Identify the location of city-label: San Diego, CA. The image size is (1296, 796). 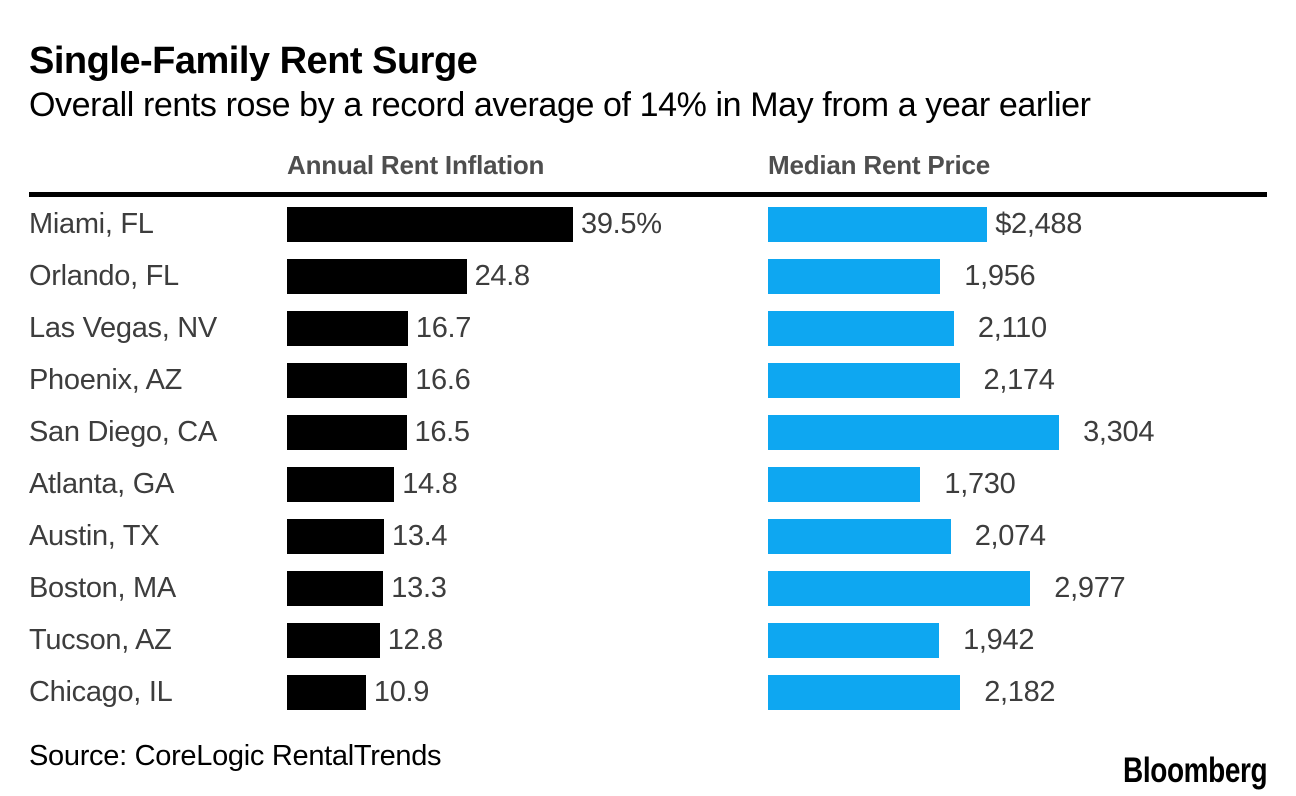
(123, 432).